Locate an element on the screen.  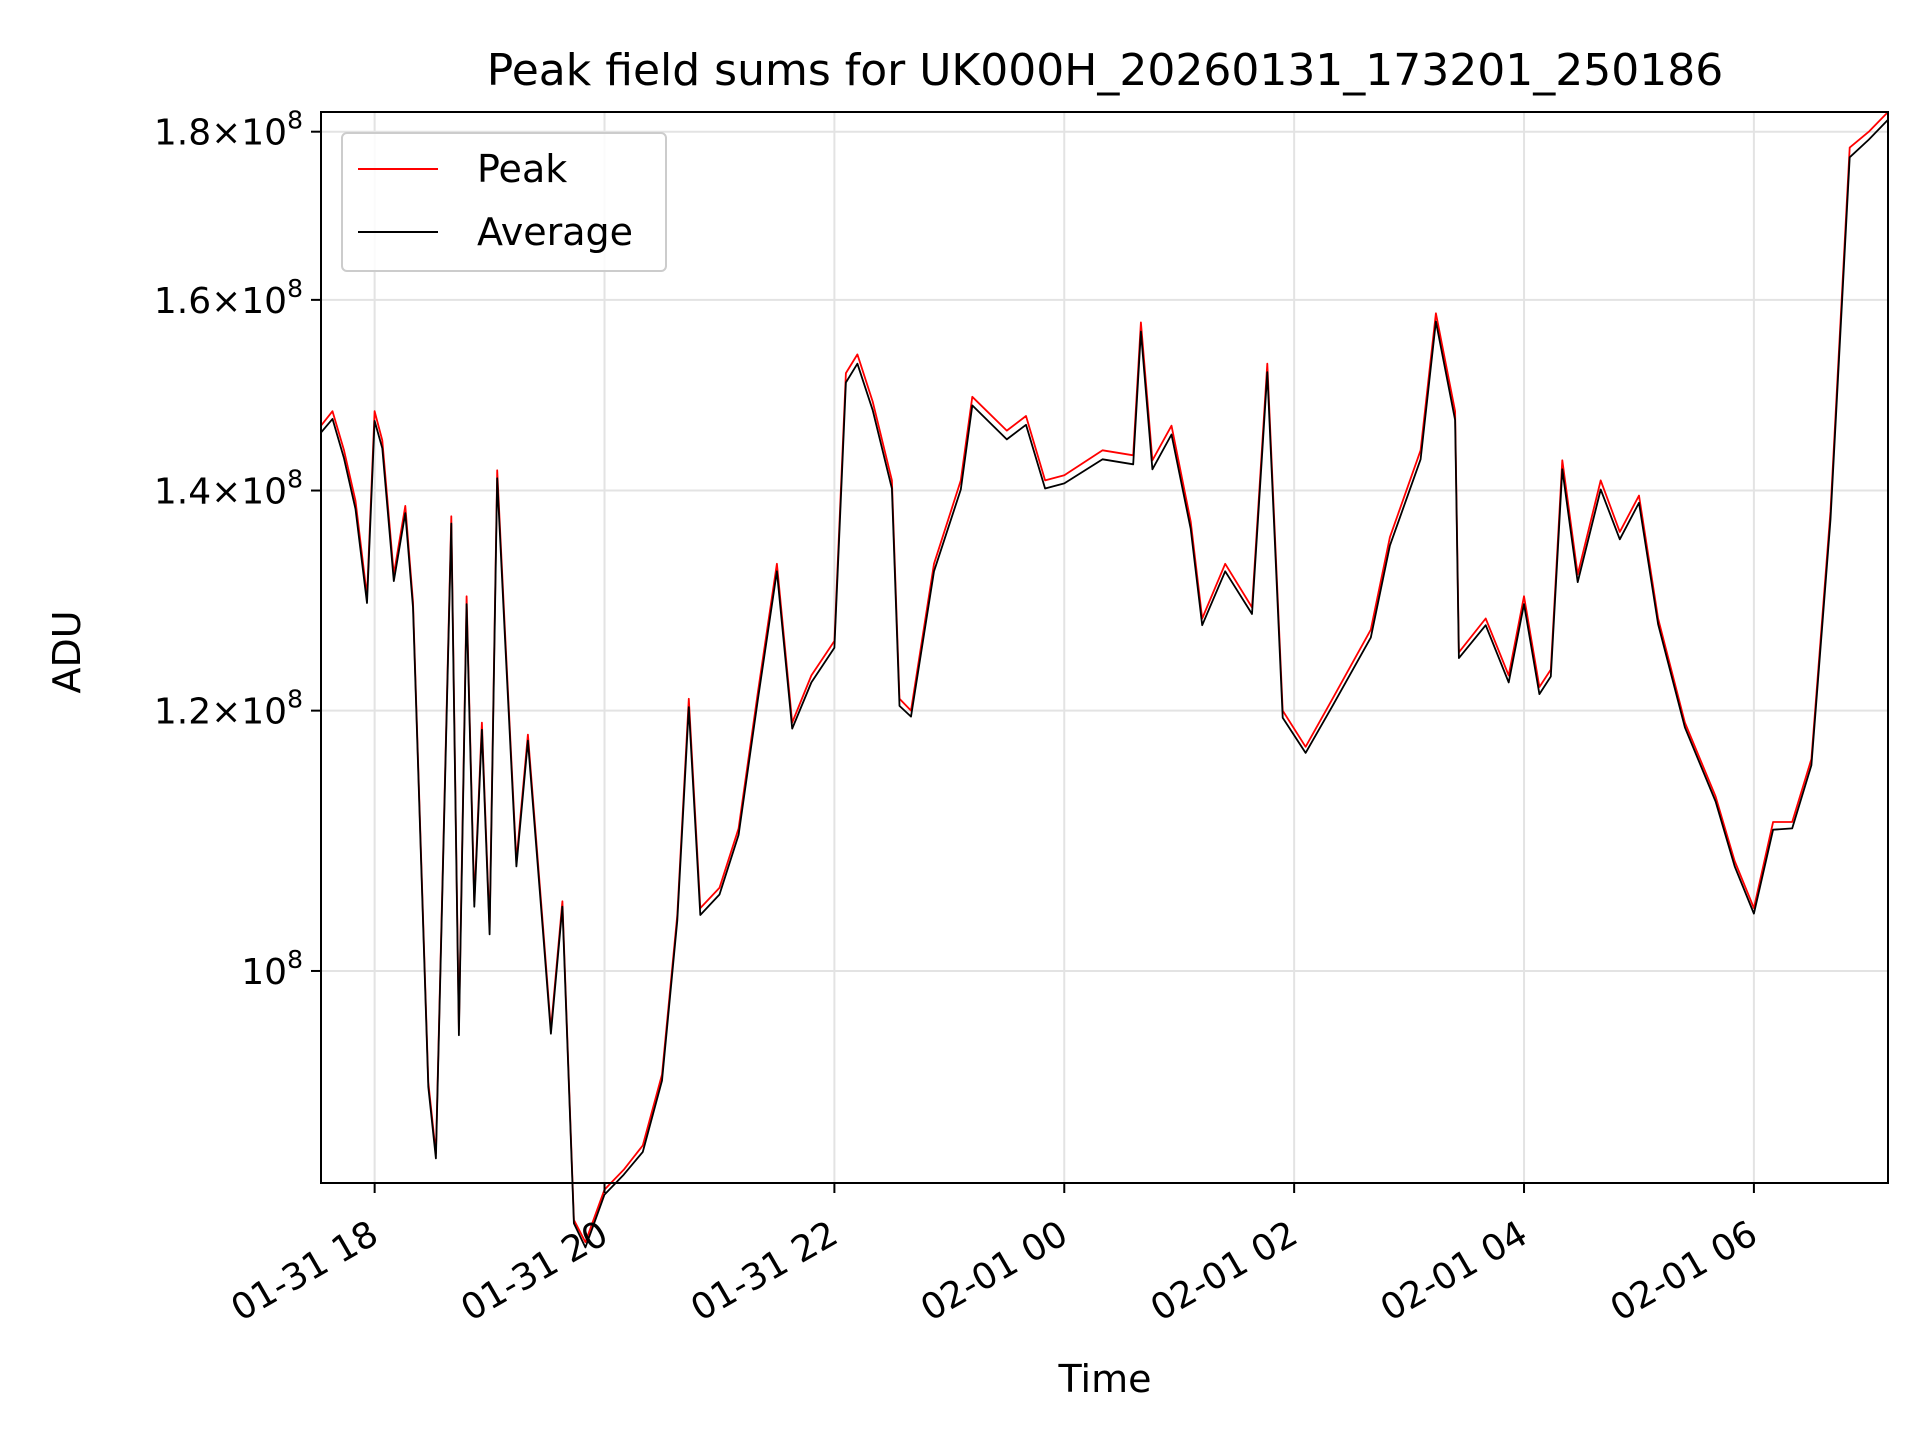
y-tick-label: 1.6×108 is located at coordinates (228, 298).